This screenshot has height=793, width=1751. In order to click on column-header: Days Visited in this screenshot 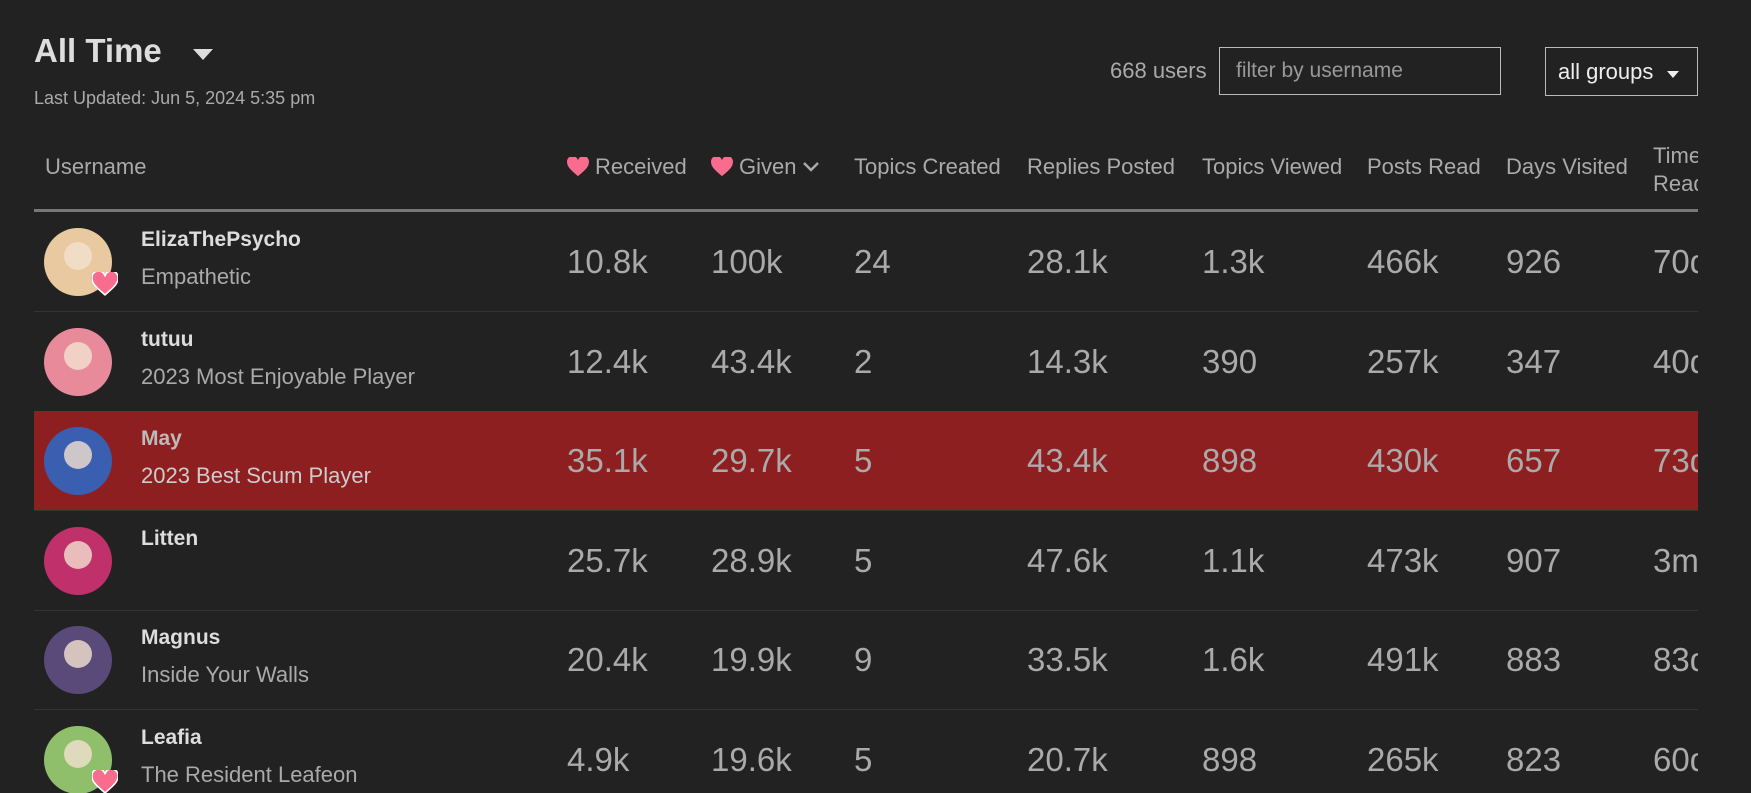, I will do `click(1567, 167)`.